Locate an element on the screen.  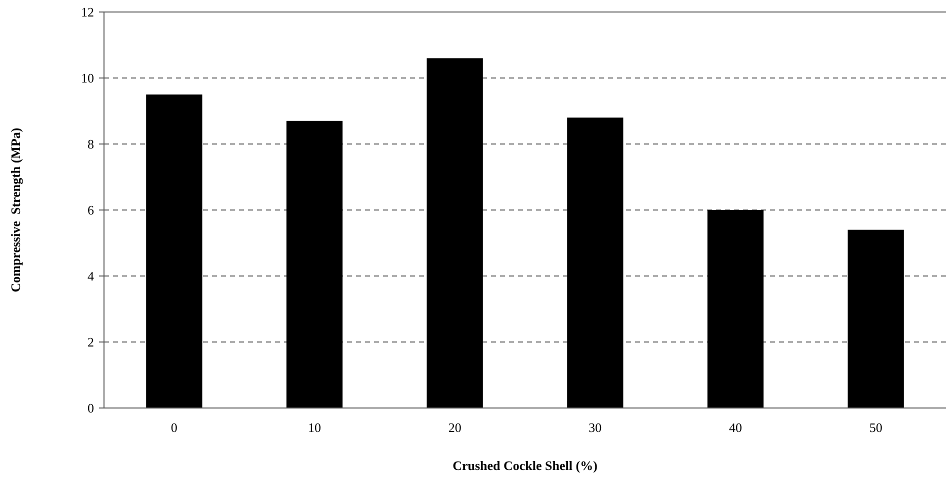
x-axis-title: Crushed Cockle Shell (%) is located at coordinates (525, 465).